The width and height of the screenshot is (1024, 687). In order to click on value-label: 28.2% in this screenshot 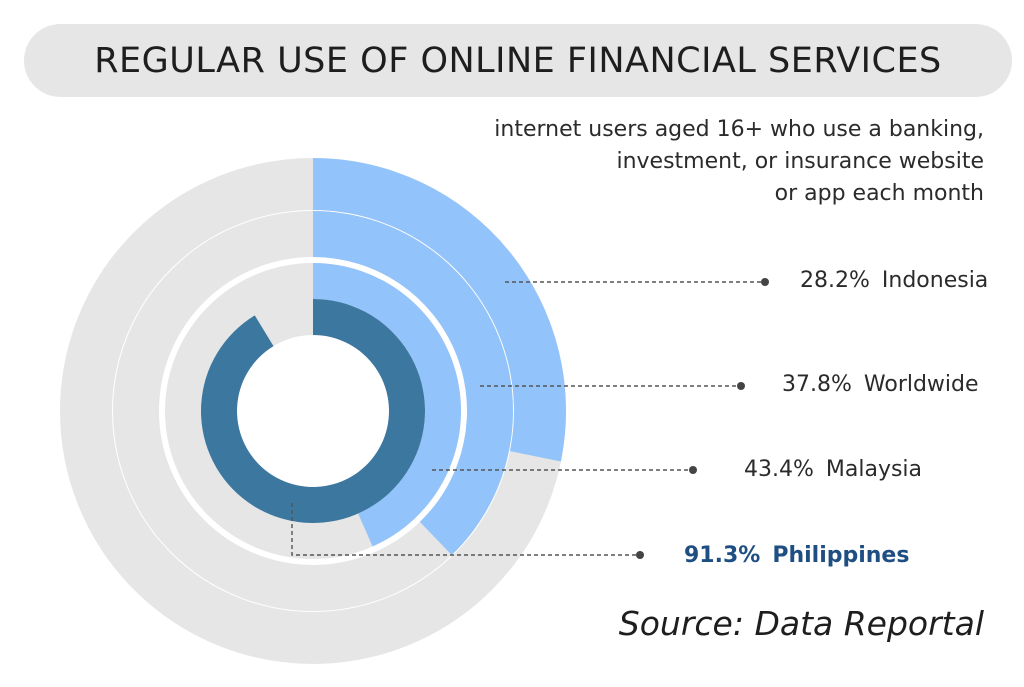, I will do `click(835, 280)`.